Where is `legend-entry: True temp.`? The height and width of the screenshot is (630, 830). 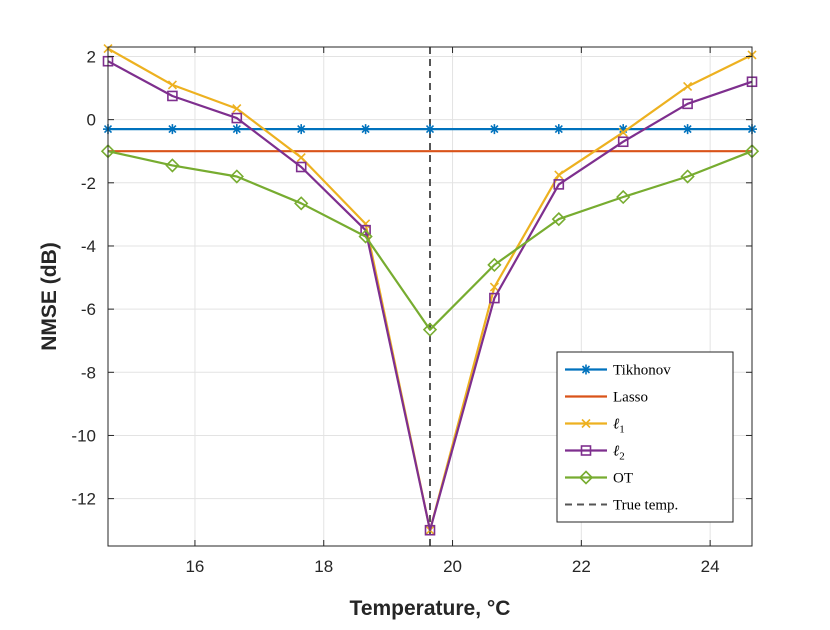
legend-entry: True temp. is located at coordinates (621, 506).